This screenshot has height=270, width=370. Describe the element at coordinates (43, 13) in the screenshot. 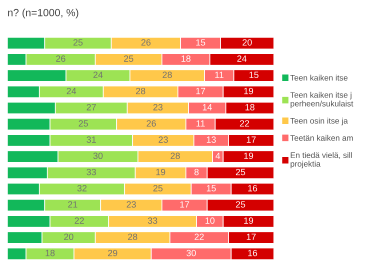

I see `chart-title: n? (n=1000, %)` at that location.